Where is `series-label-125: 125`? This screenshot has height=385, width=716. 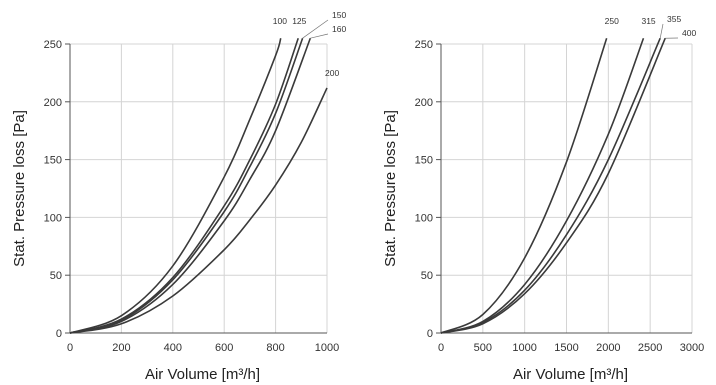
series-label-125: 125 is located at coordinates (299, 21).